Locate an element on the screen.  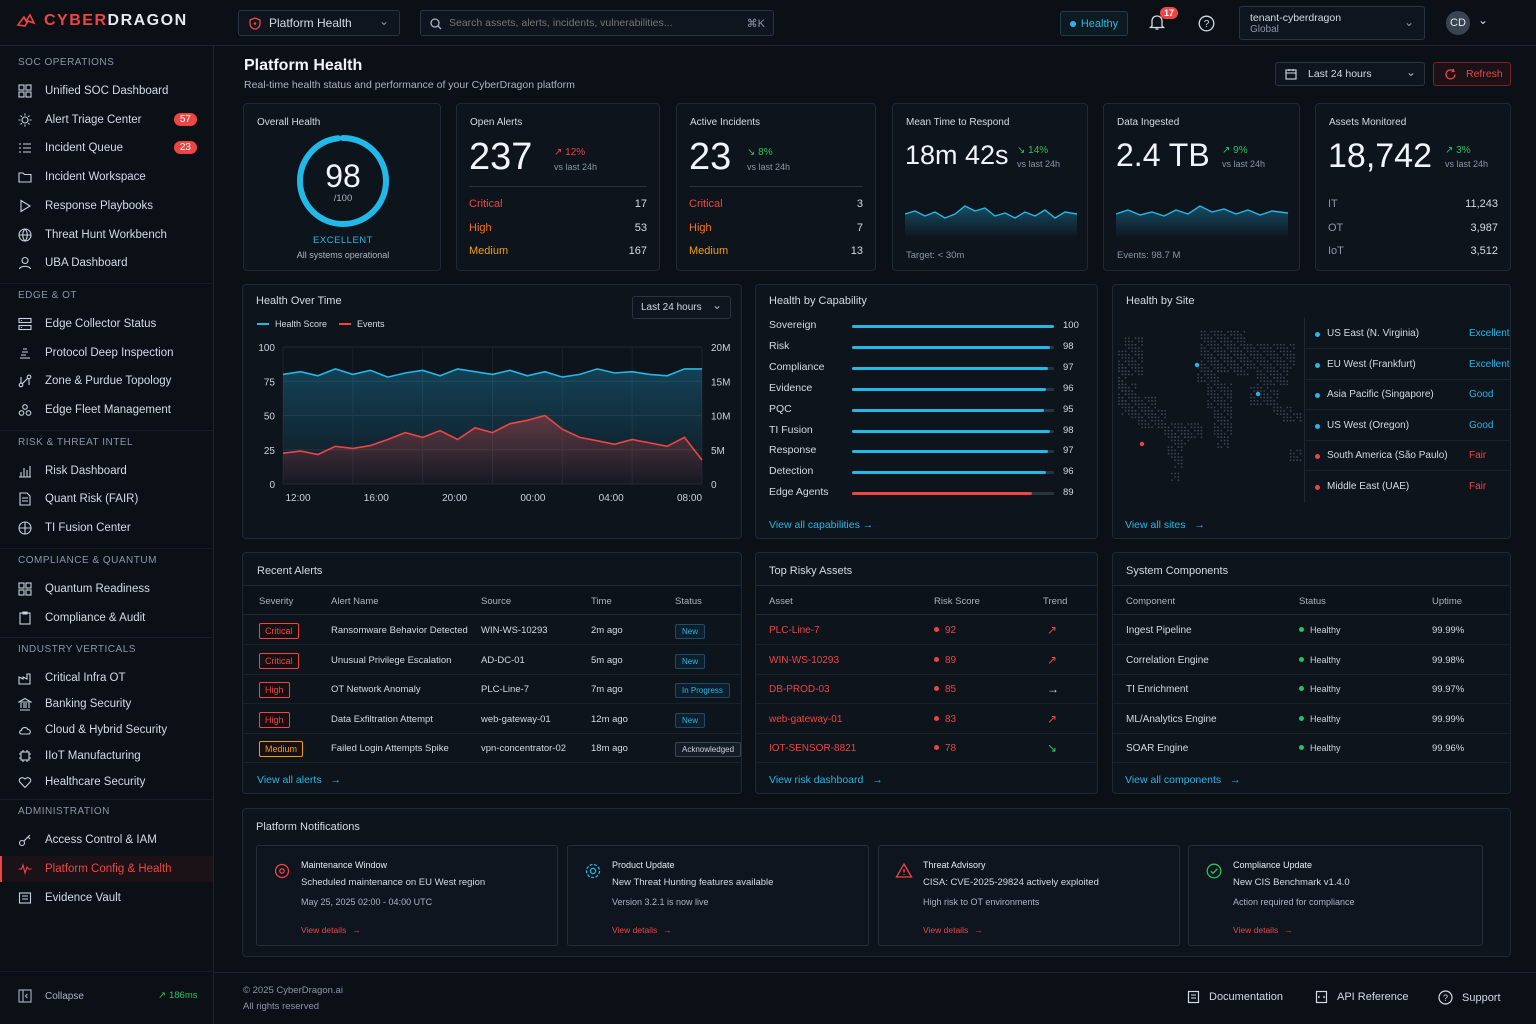
capability-row-response: Response 97 is located at coordinates (928, 452).